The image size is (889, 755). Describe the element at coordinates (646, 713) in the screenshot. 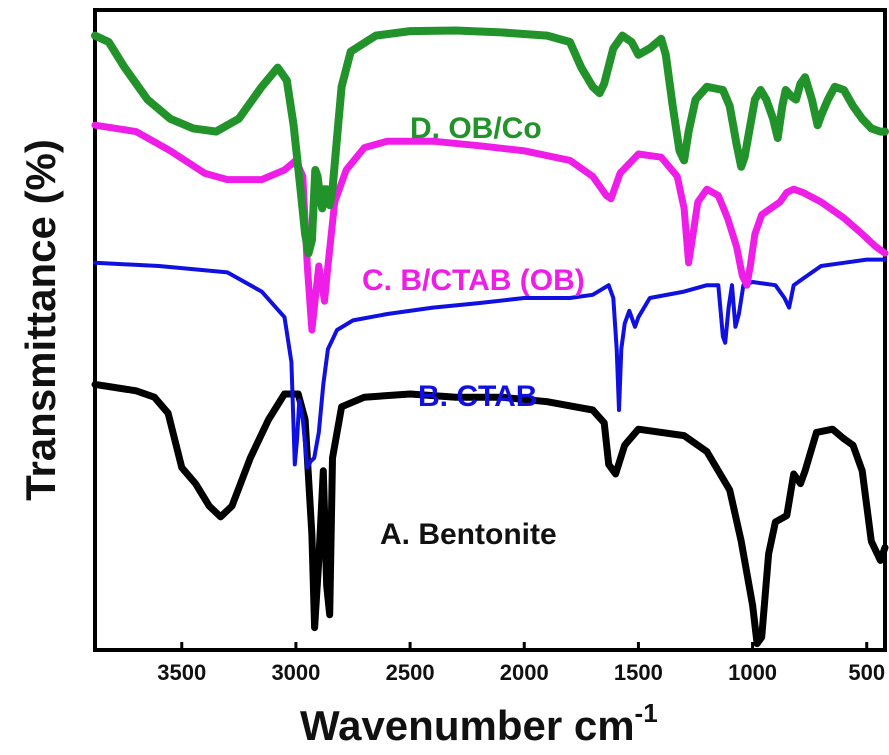

I see `x-axis-title-superscript: -1` at that location.